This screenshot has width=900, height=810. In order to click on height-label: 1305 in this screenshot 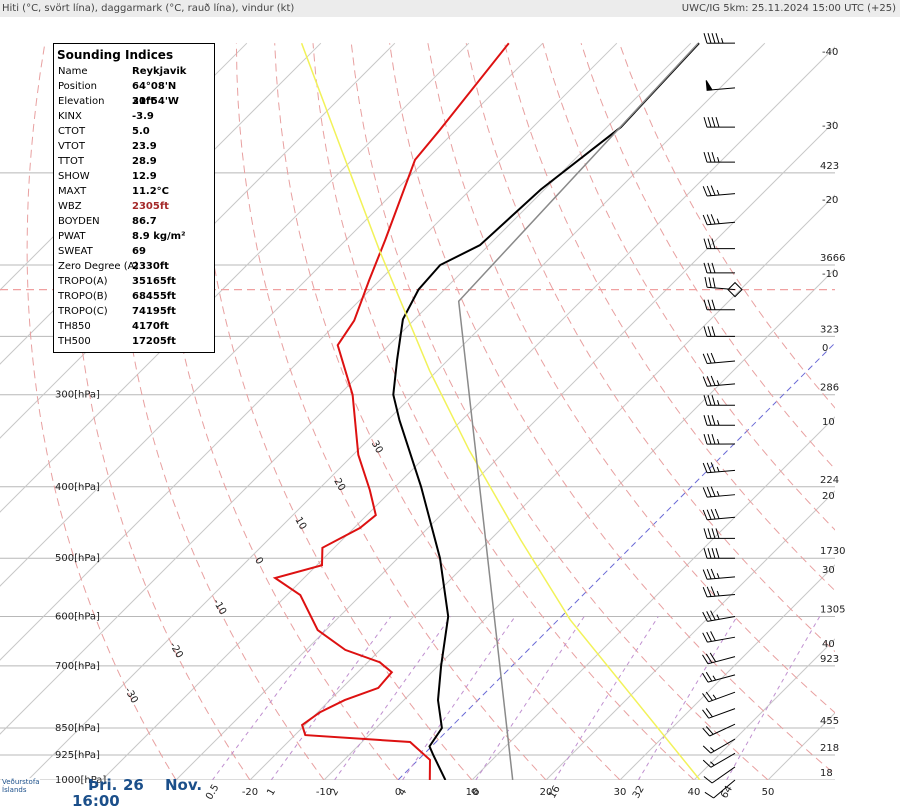, I will do `click(832, 610)`.